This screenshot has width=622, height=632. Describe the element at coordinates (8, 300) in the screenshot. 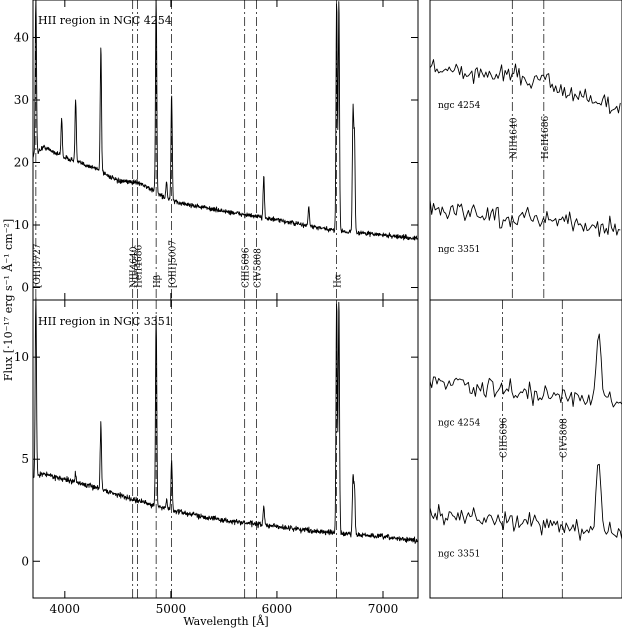

I see `y-axis-label: Flux [·10⁻¹⁷ erg s⁻¹ Å⁻¹ cm⁻²]` at that location.